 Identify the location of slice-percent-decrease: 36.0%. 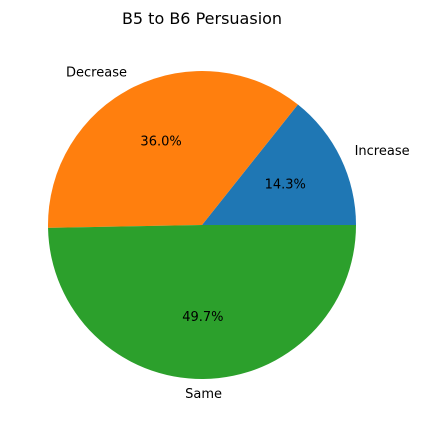
(160, 142).